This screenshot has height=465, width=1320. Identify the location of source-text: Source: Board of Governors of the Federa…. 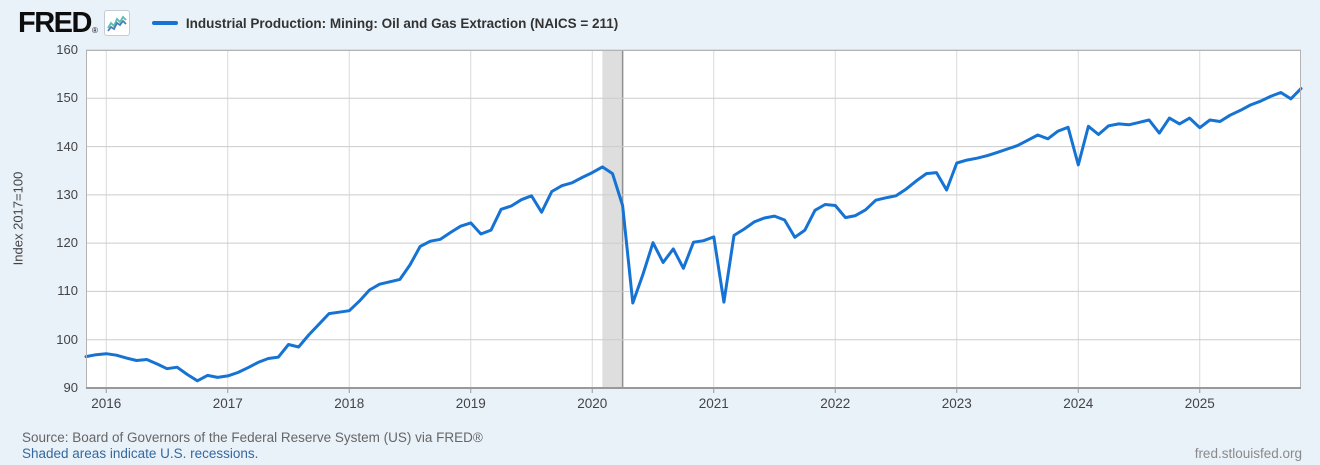
(252, 437).